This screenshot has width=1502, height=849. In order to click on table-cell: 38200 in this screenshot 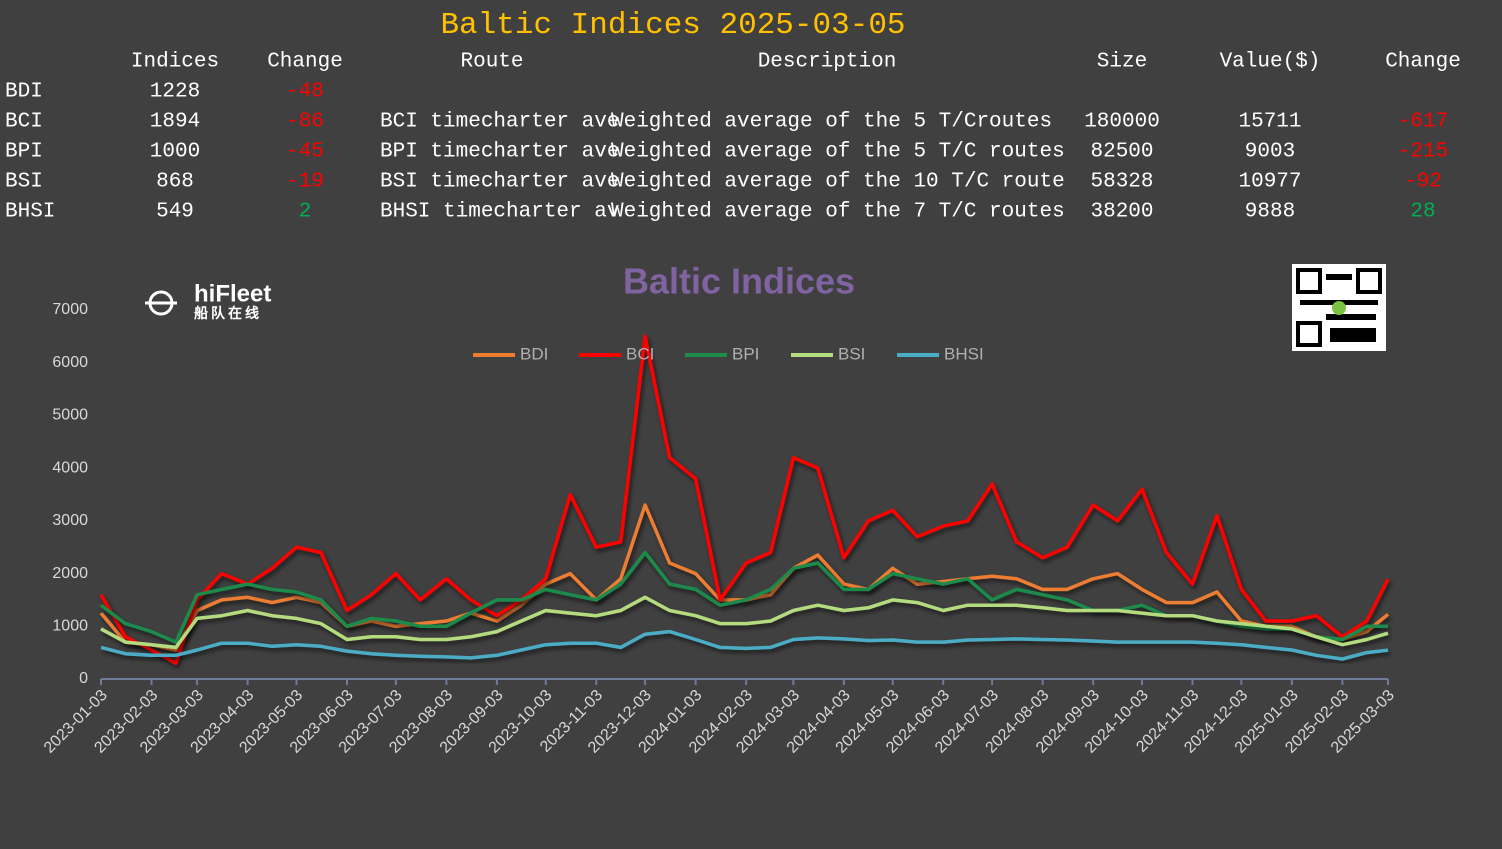, I will do `click(1121, 212)`.